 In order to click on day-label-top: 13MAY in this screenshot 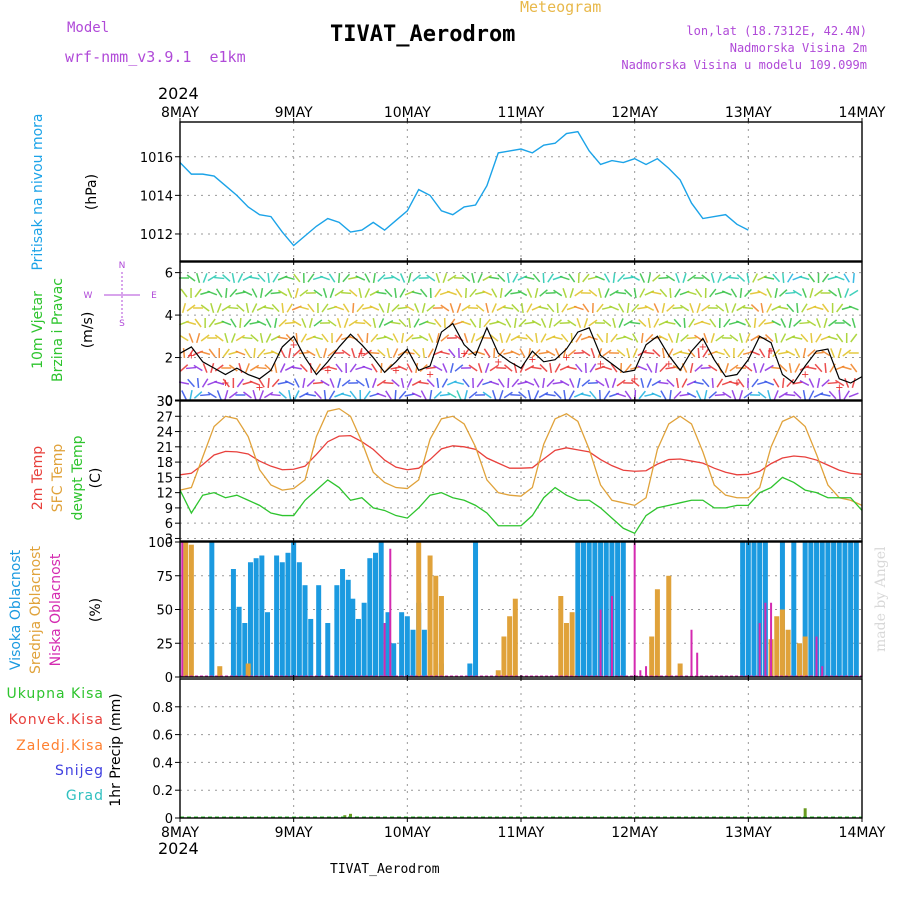, I will do `click(748, 113)`.